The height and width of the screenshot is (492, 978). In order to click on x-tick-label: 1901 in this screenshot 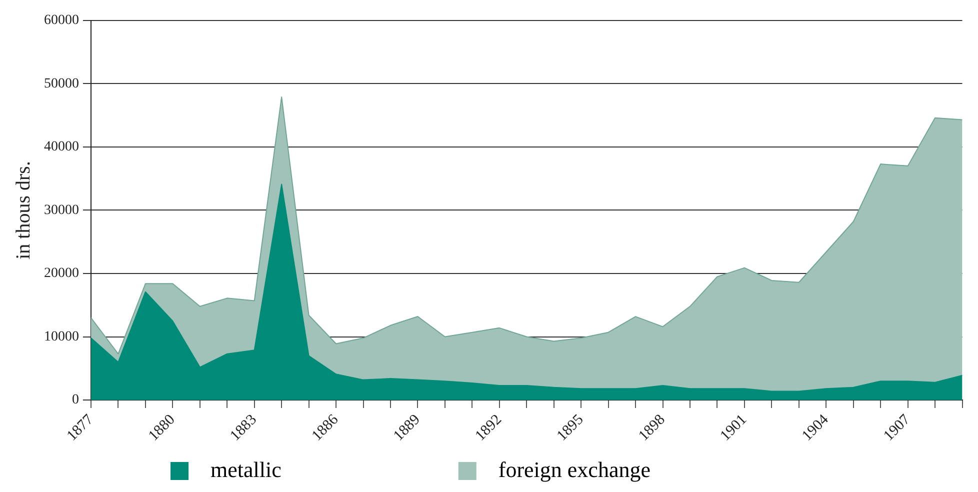, I will do `click(734, 428)`.